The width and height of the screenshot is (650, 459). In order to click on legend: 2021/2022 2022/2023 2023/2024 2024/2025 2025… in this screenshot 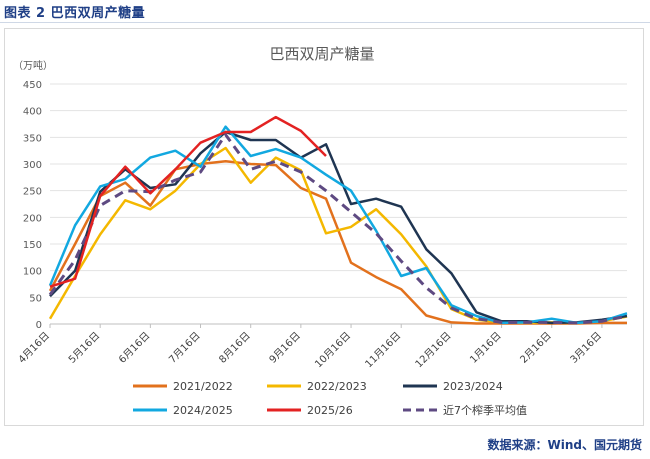, I will do `click(330, 398)`.